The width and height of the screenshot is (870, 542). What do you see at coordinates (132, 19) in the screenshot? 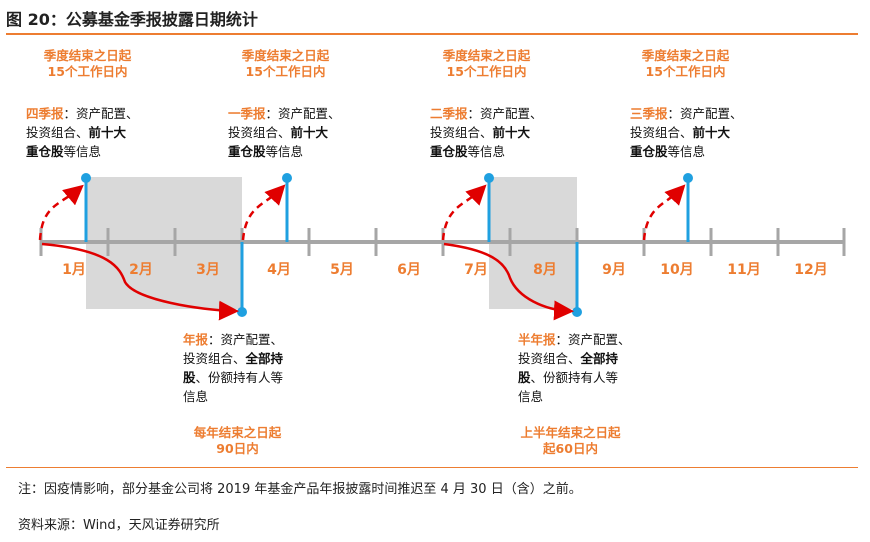
I see `figure-title: 图 20：公募基金季报披露日期统计` at bounding box center [132, 19].